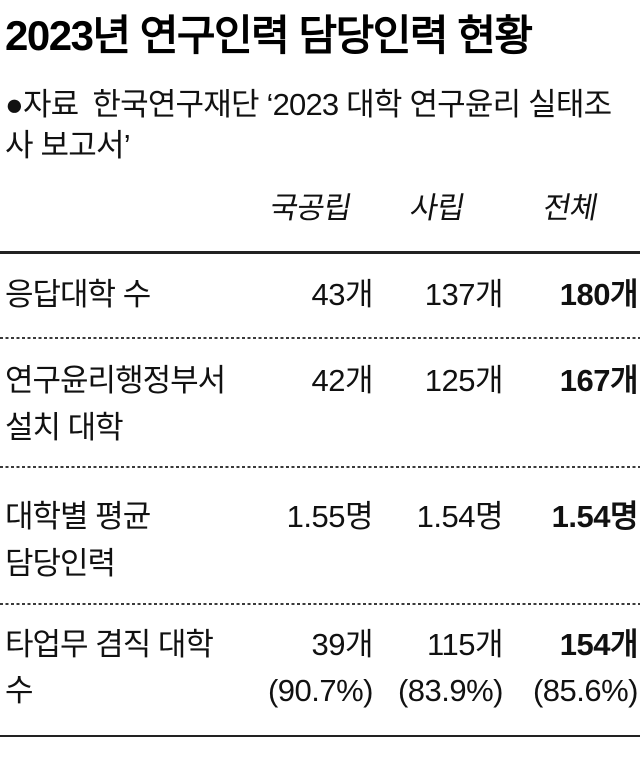  I want to click on row-label: 연구윤리행정부서 설치 대학, so click(115, 403).